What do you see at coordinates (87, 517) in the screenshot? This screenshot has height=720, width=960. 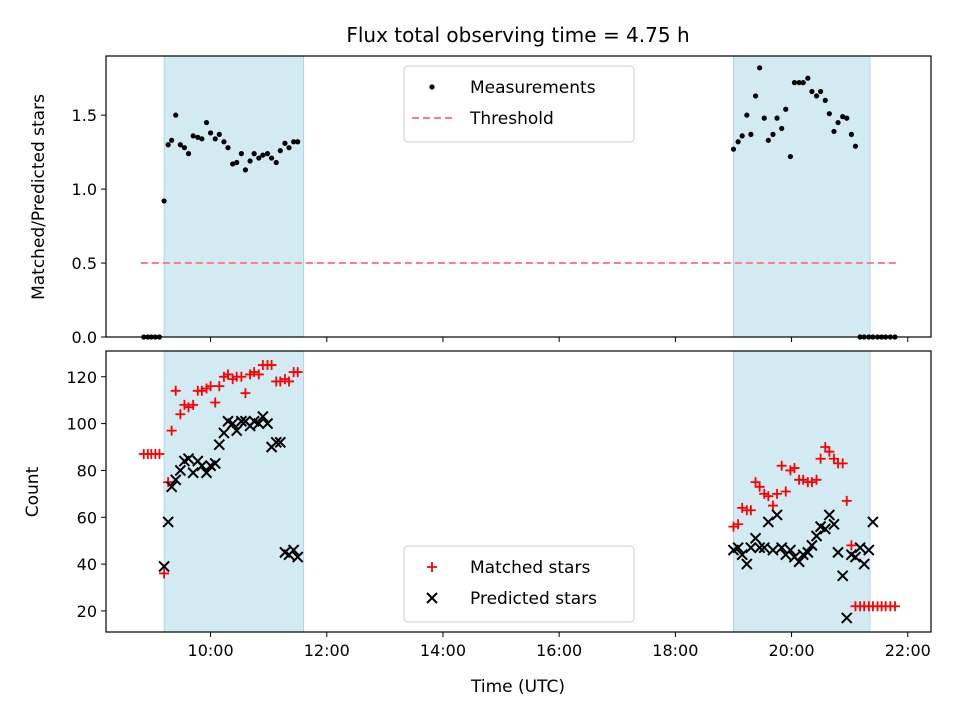 I see `y-tick-label-1-2: 60` at bounding box center [87, 517].